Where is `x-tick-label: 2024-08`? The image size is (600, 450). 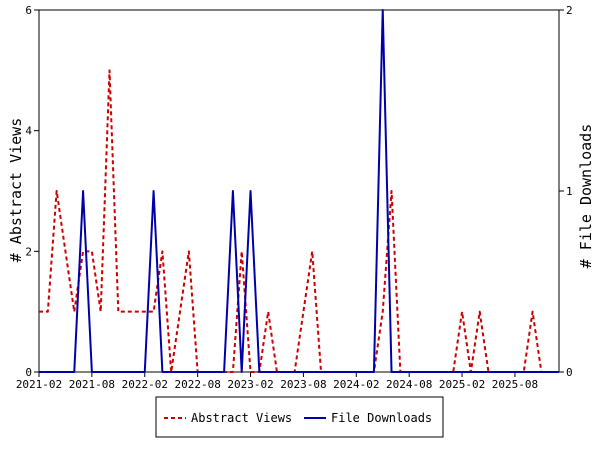
x-tick-label: 2024-08 is located at coordinates (409, 384).